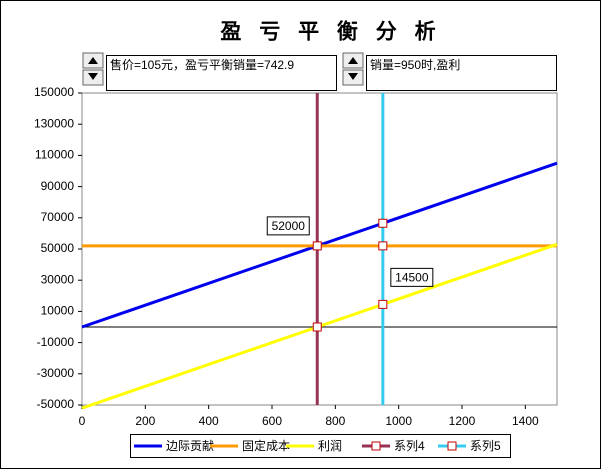  I want to click on legend: 边际贡献 固定成本 利润 系列4 系列5, so click(320, 446).